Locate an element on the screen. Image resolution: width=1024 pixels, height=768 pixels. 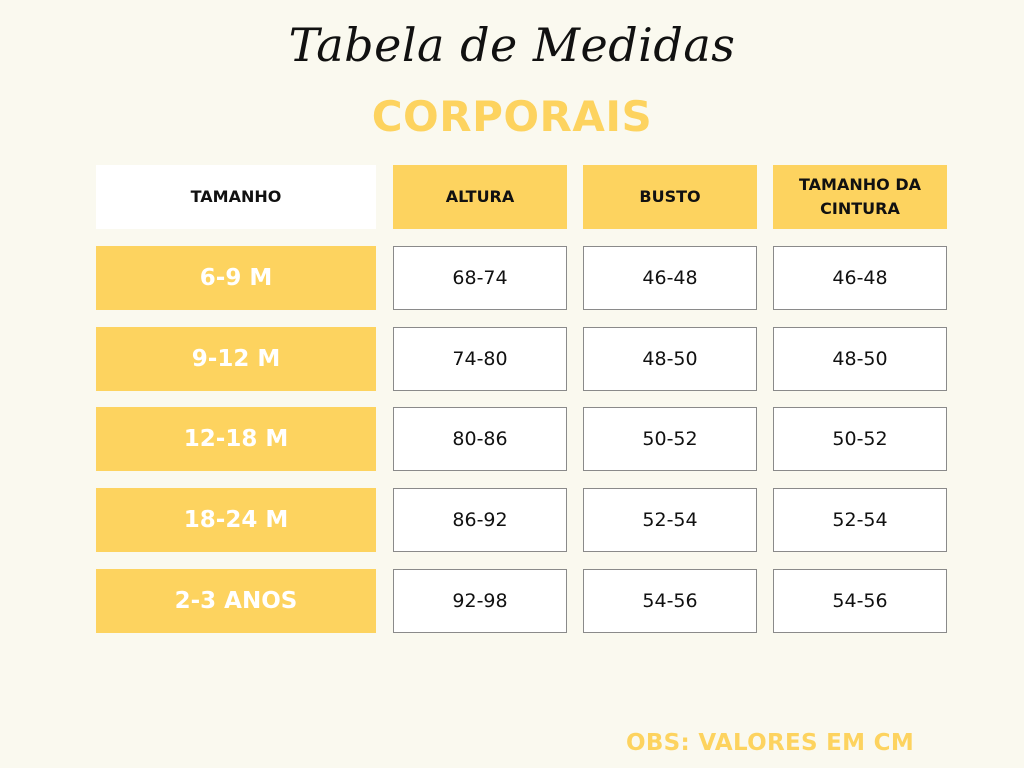
waist-cell: 52-54 is located at coordinates (860, 520).